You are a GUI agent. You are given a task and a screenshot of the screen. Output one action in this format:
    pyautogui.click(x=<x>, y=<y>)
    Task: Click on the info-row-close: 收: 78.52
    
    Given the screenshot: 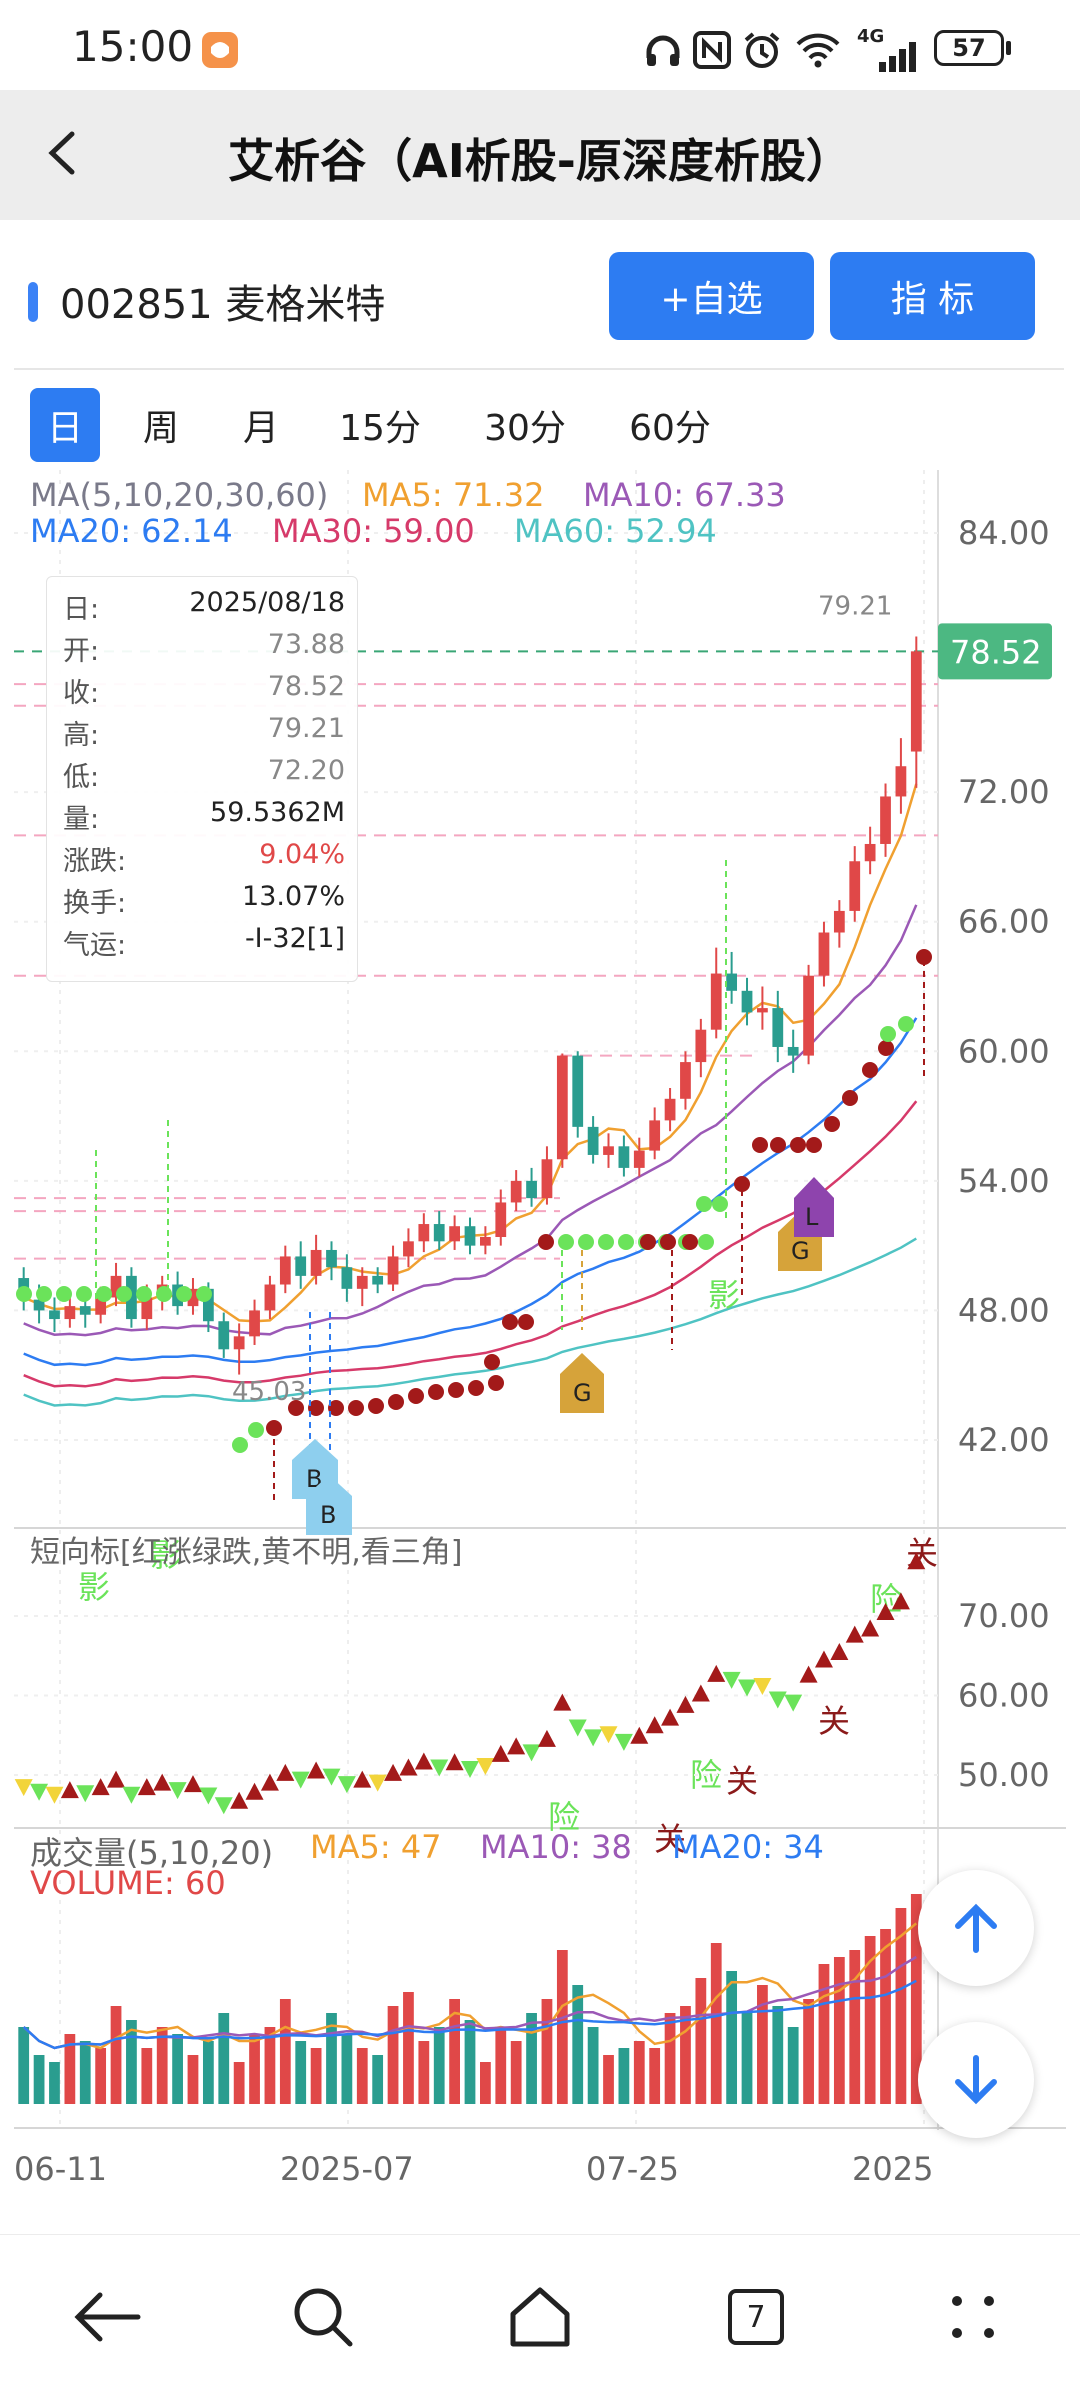 What is the action you would take?
    pyautogui.click(x=204, y=690)
    